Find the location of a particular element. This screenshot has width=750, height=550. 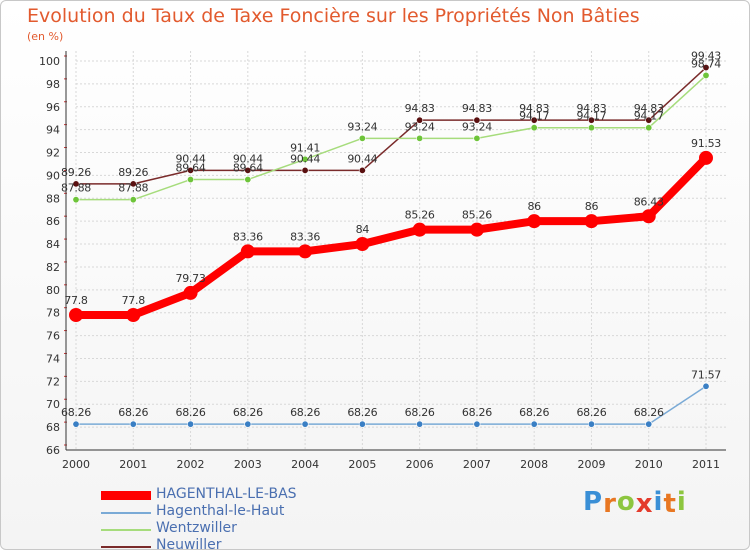

x-tick-label: 2007 is located at coordinates (477, 464).